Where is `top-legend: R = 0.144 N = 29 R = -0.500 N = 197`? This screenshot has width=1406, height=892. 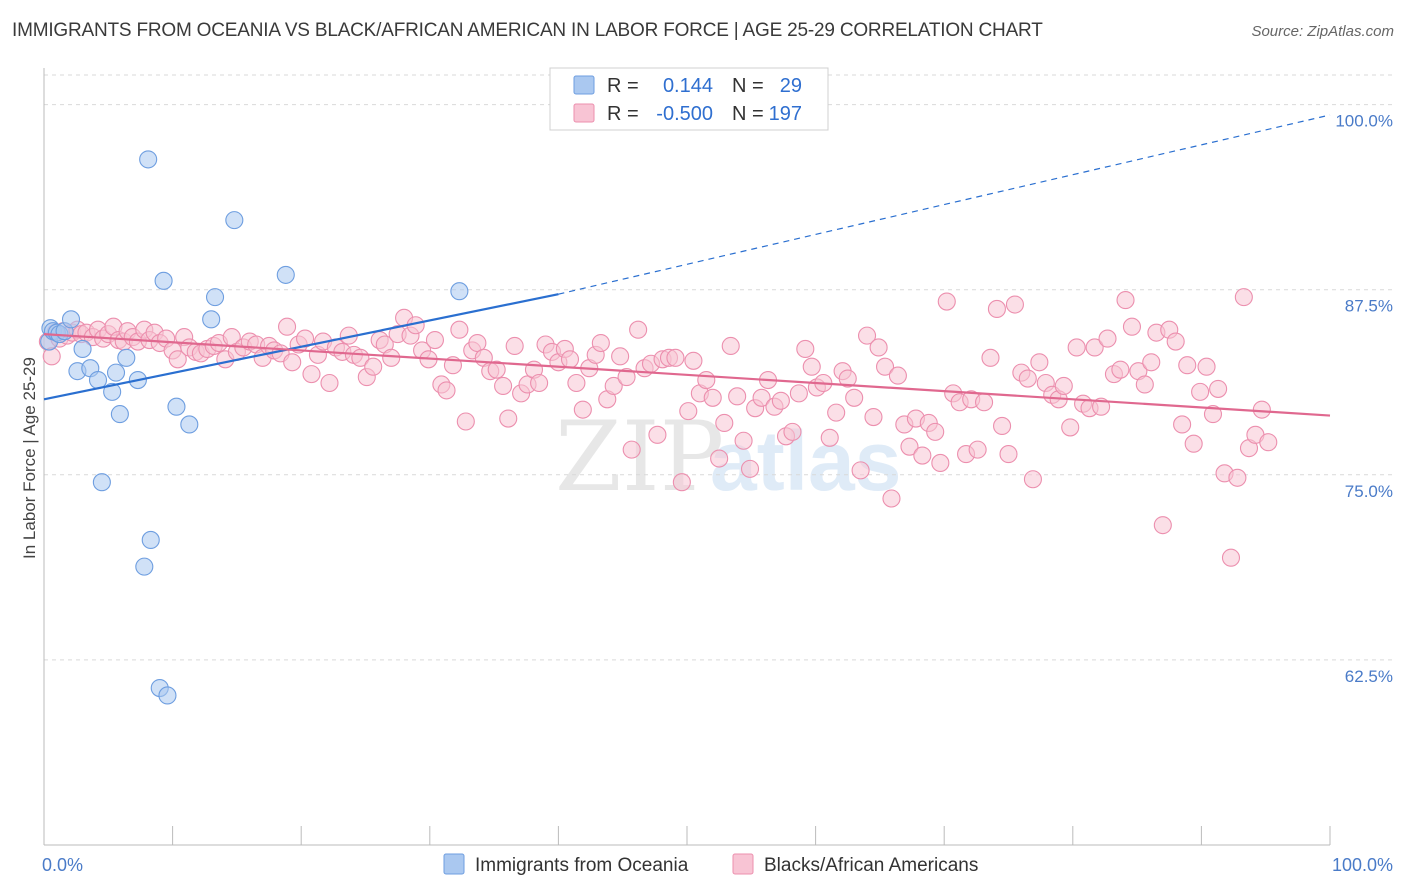 top-legend: R = 0.144 N = 29 R = -0.500 N = 197 is located at coordinates (689, 99).